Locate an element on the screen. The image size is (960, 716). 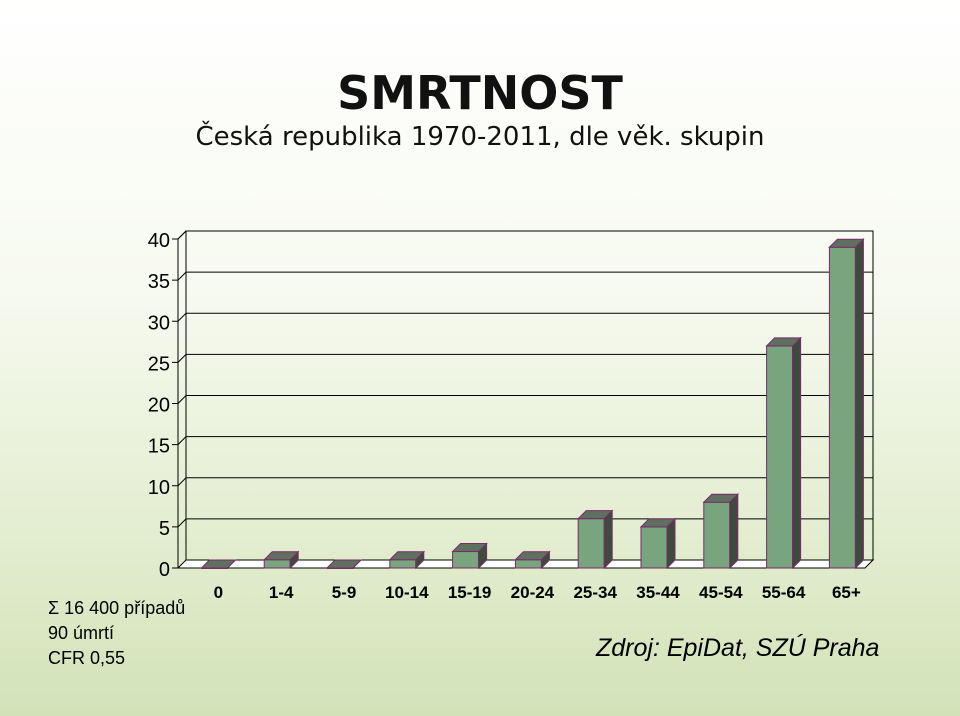
y-tick-label: 25 is located at coordinates (159, 364).